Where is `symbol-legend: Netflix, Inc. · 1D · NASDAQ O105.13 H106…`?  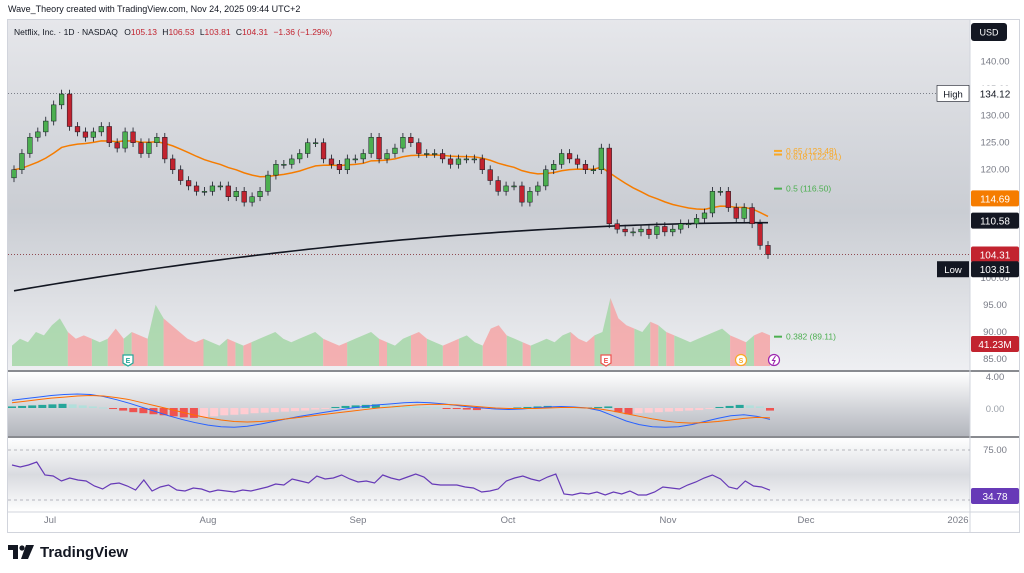 symbol-legend: Netflix, Inc. · 1D · NASDAQ O105.13 H106… is located at coordinates (173, 32).